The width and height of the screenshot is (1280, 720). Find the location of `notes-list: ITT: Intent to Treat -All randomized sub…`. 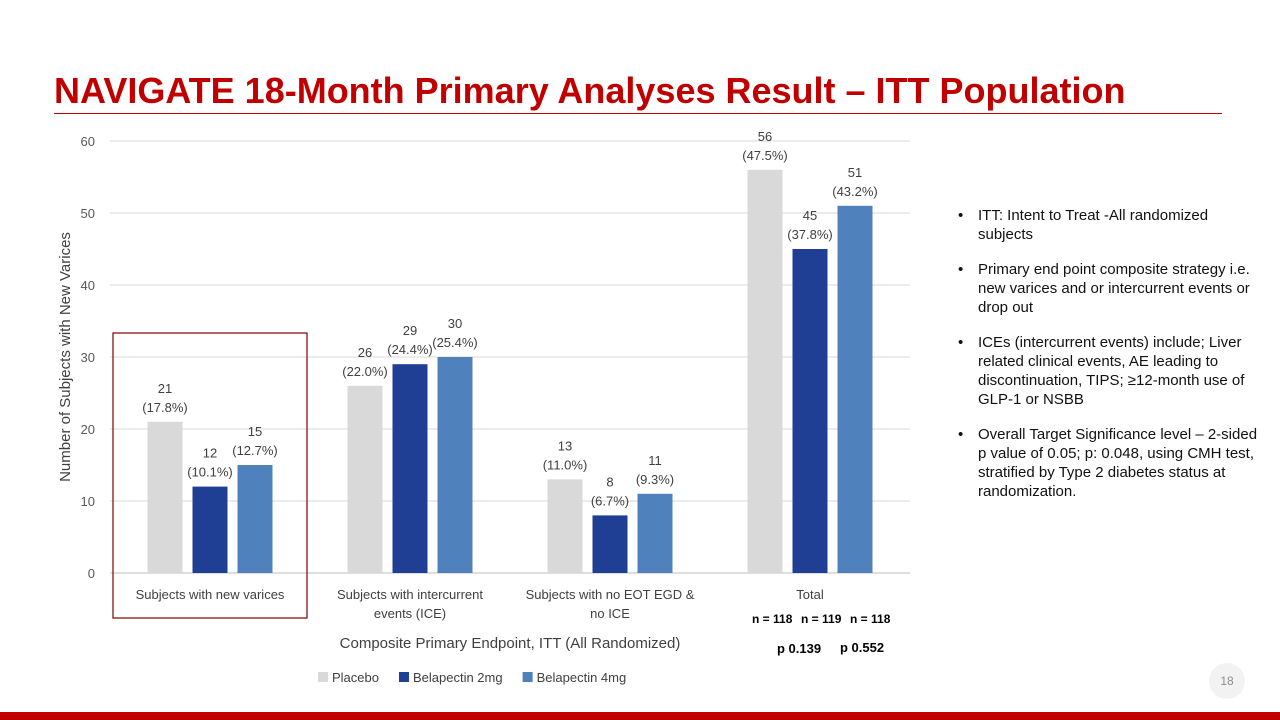

notes-list: ITT: Intent to Treat -All randomized sub… is located at coordinates (1108, 361).